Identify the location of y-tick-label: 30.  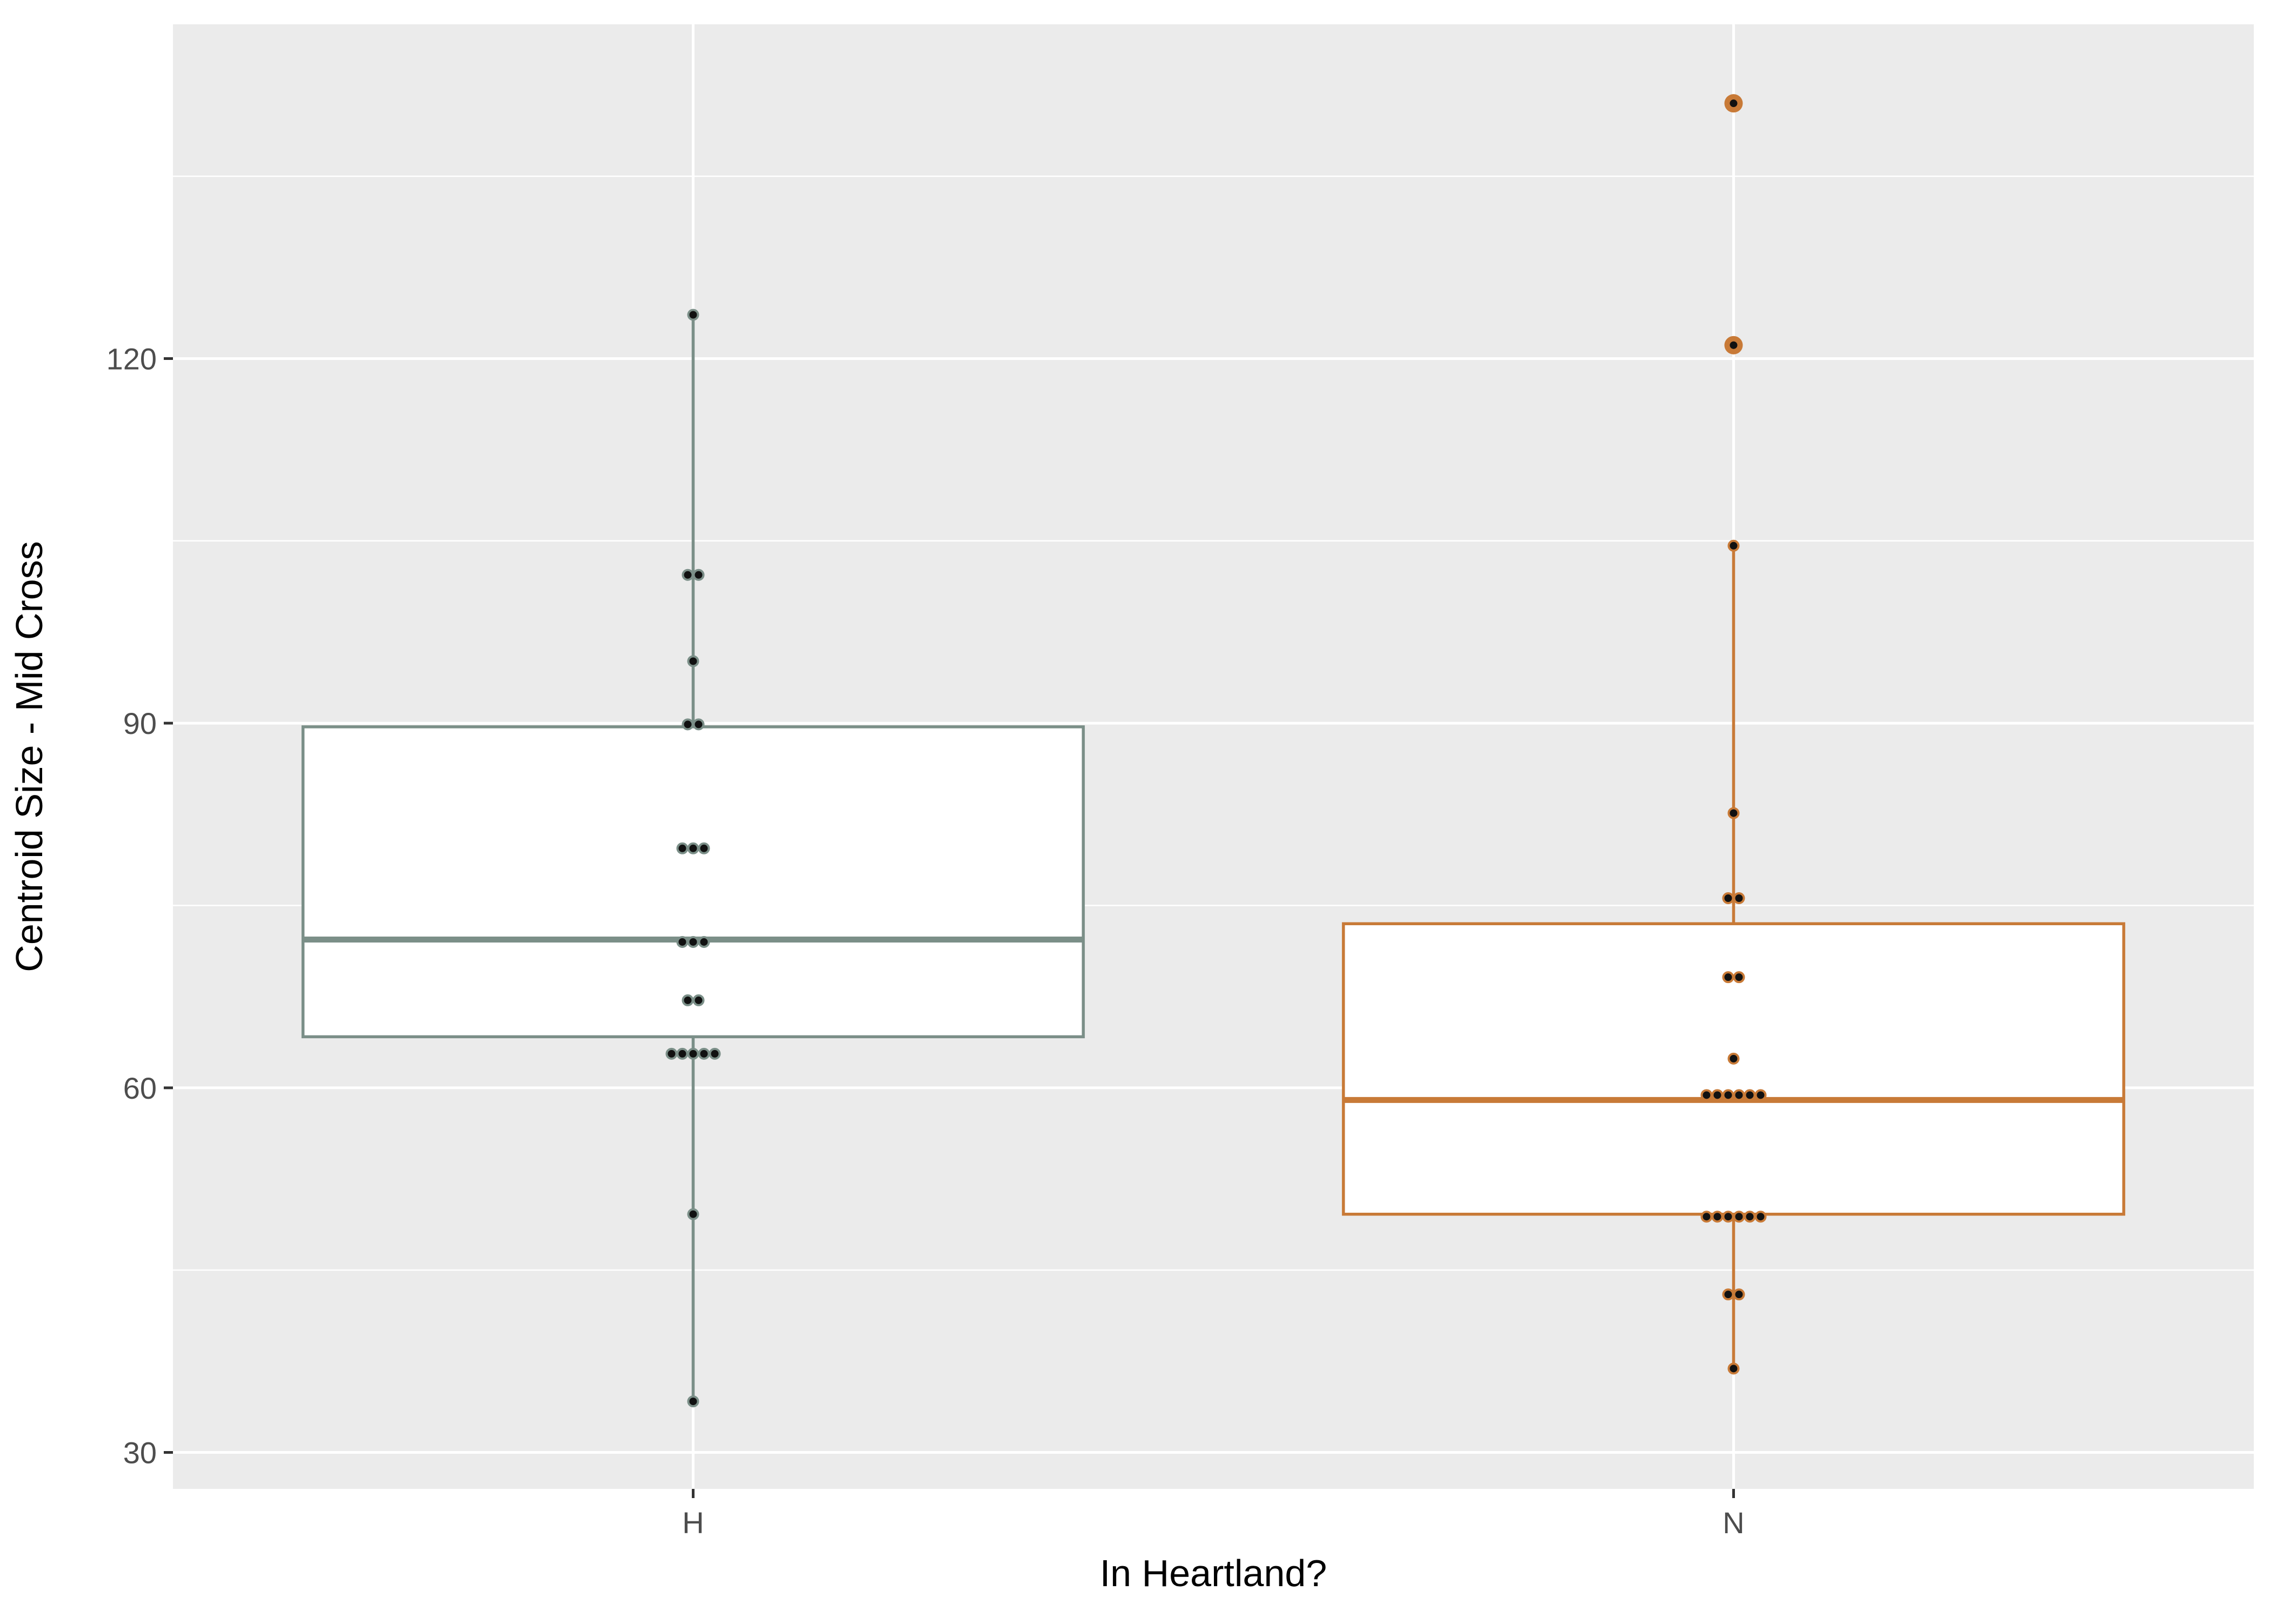
(140, 1453).